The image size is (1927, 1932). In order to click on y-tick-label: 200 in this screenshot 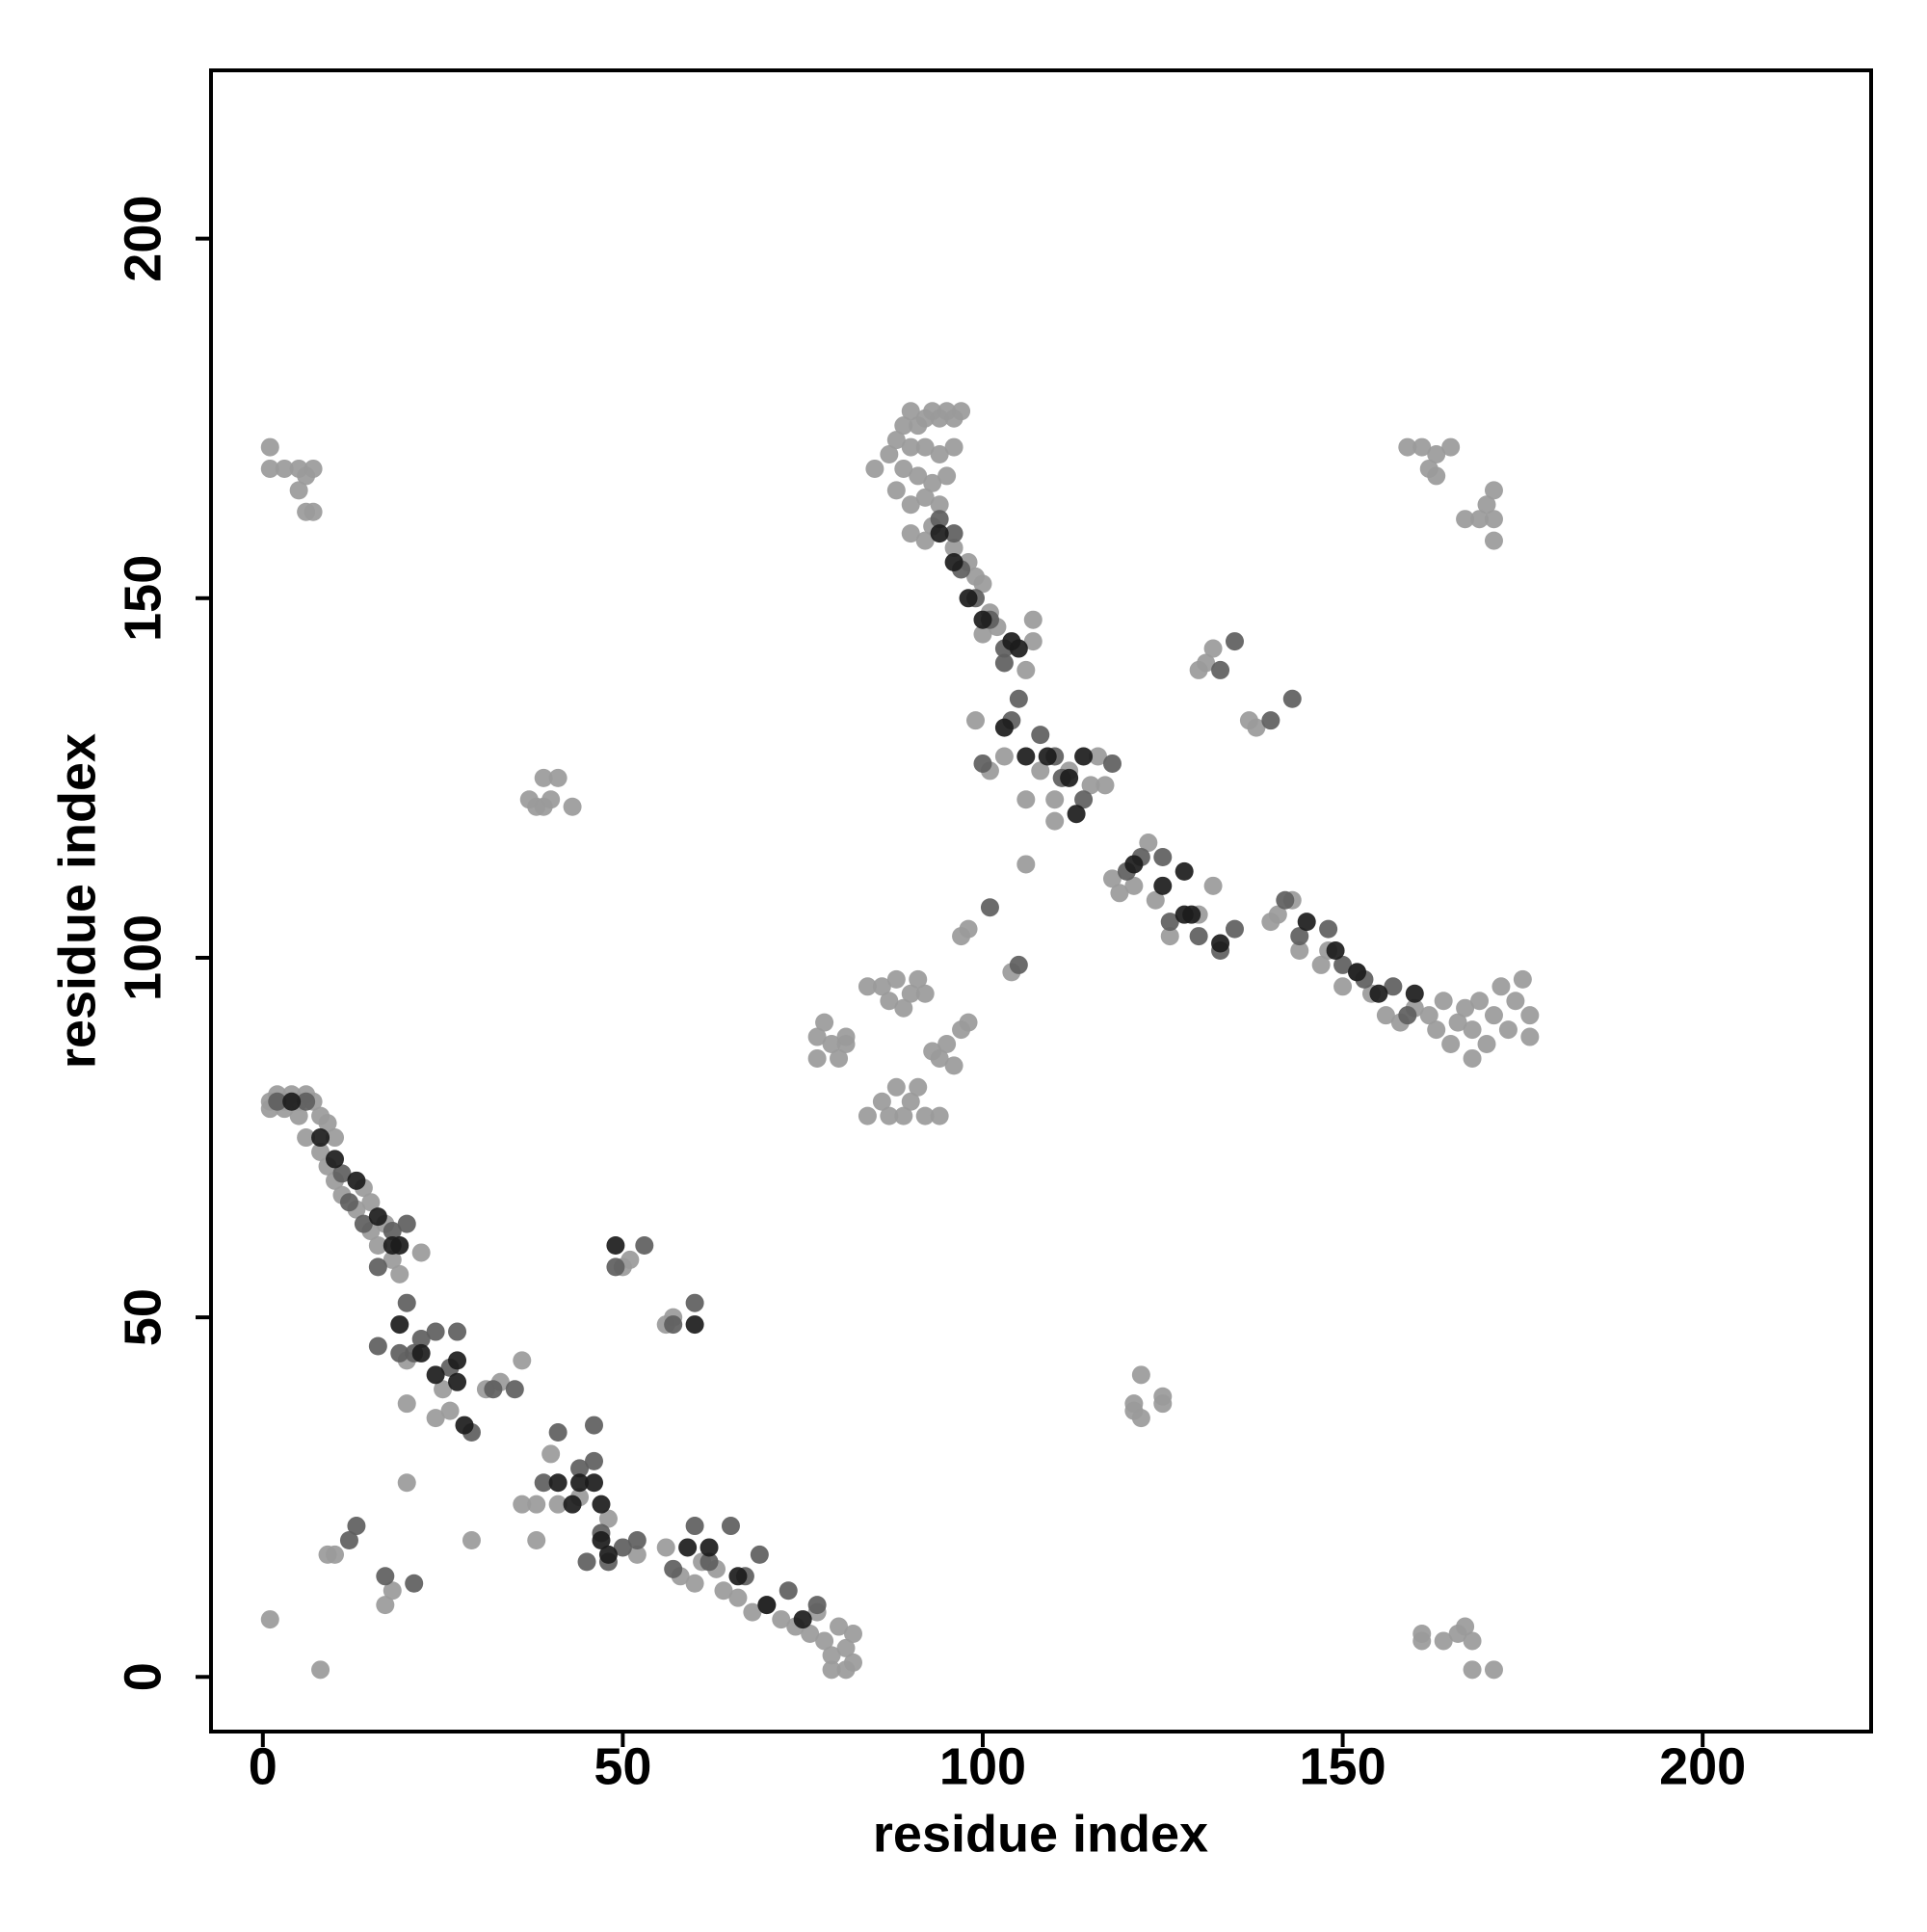, I will do `click(143, 239)`.